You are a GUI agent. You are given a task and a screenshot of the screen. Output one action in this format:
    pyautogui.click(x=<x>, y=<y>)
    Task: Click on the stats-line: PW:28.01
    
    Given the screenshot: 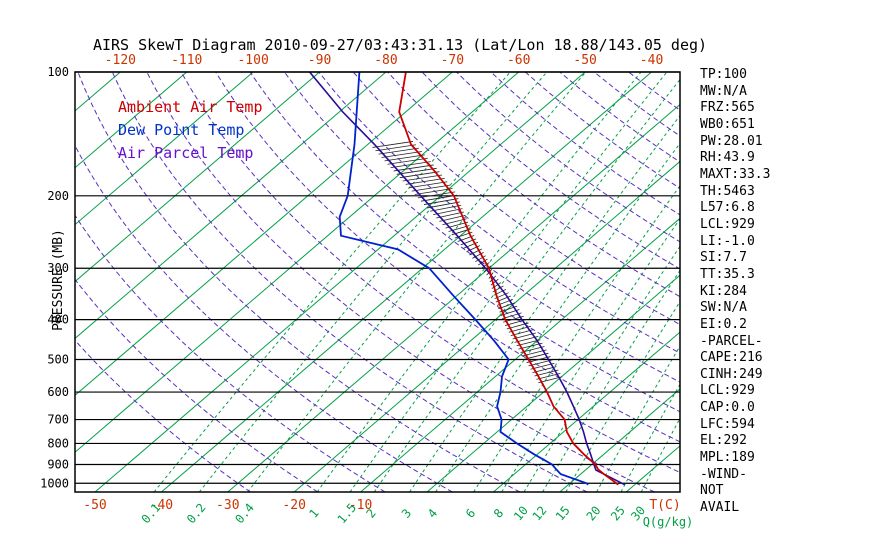 What is the action you would take?
    pyautogui.click(x=731, y=141)
    